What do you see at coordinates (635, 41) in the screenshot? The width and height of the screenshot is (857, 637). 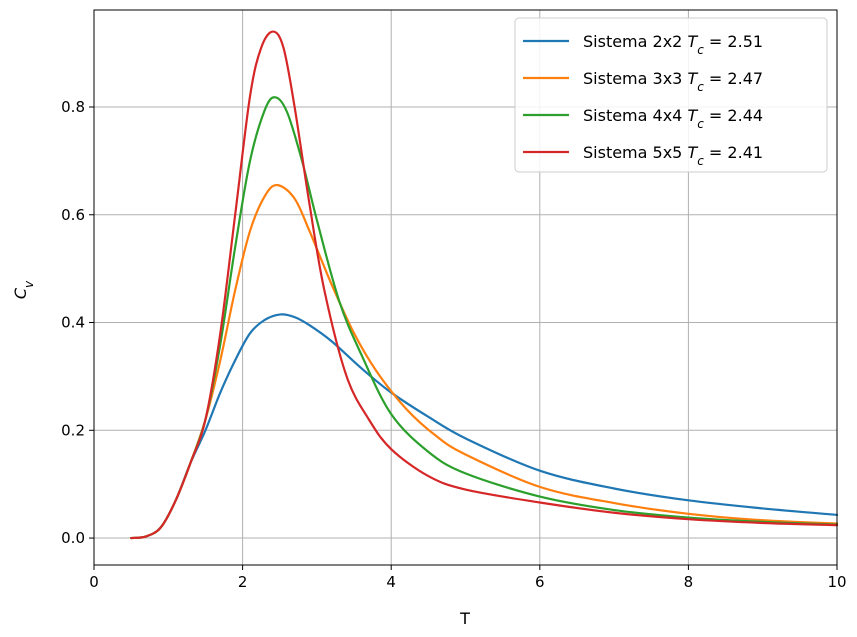 I see `legend-series-name: Sistema 2x2` at bounding box center [635, 41].